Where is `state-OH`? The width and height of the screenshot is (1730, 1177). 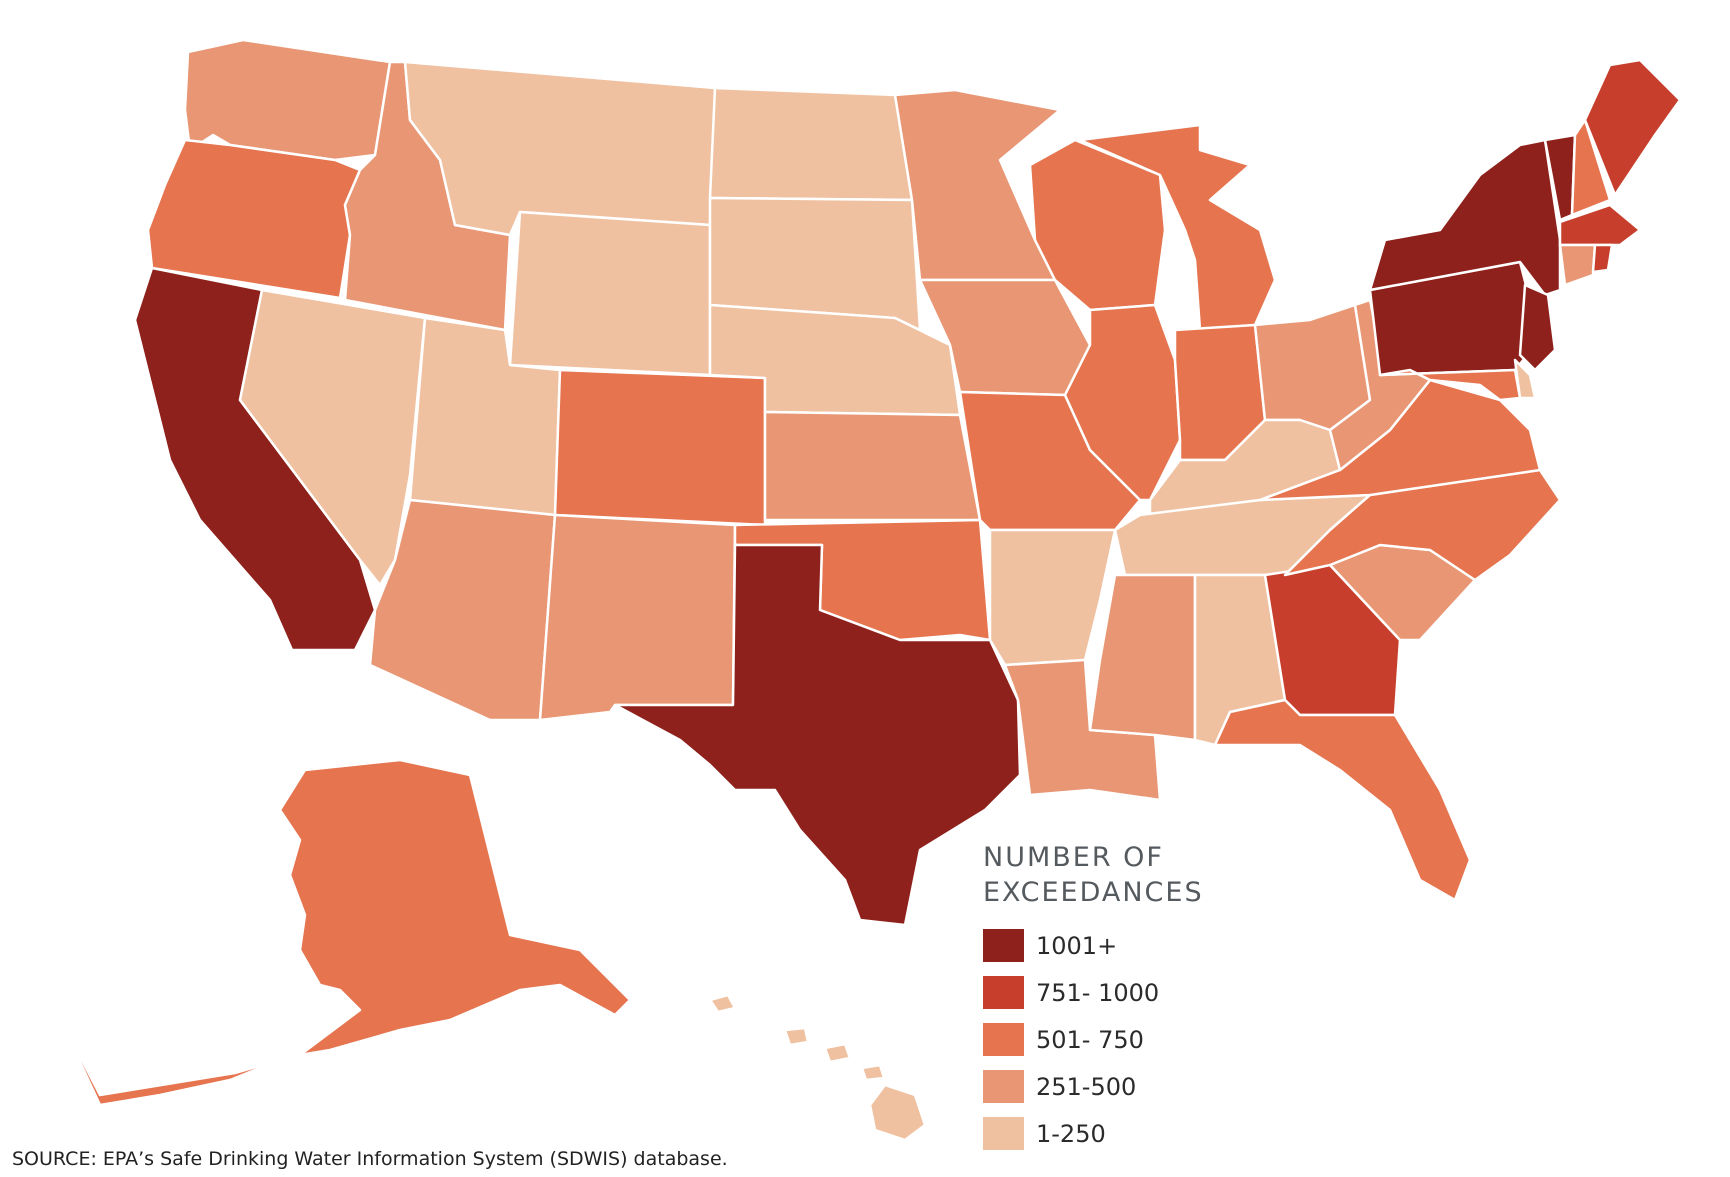
state-OH is located at coordinates (1312, 367).